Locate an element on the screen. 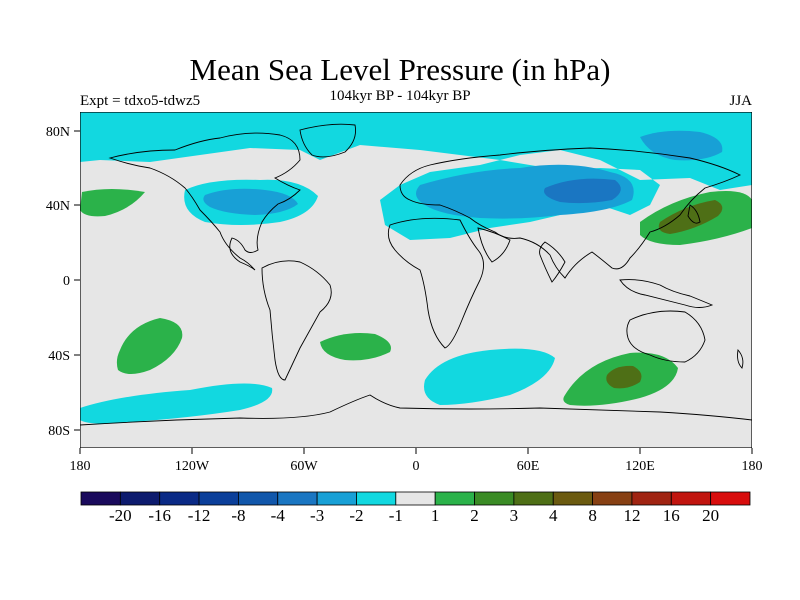  south-pacific-cyan is located at coordinates (176, 403).